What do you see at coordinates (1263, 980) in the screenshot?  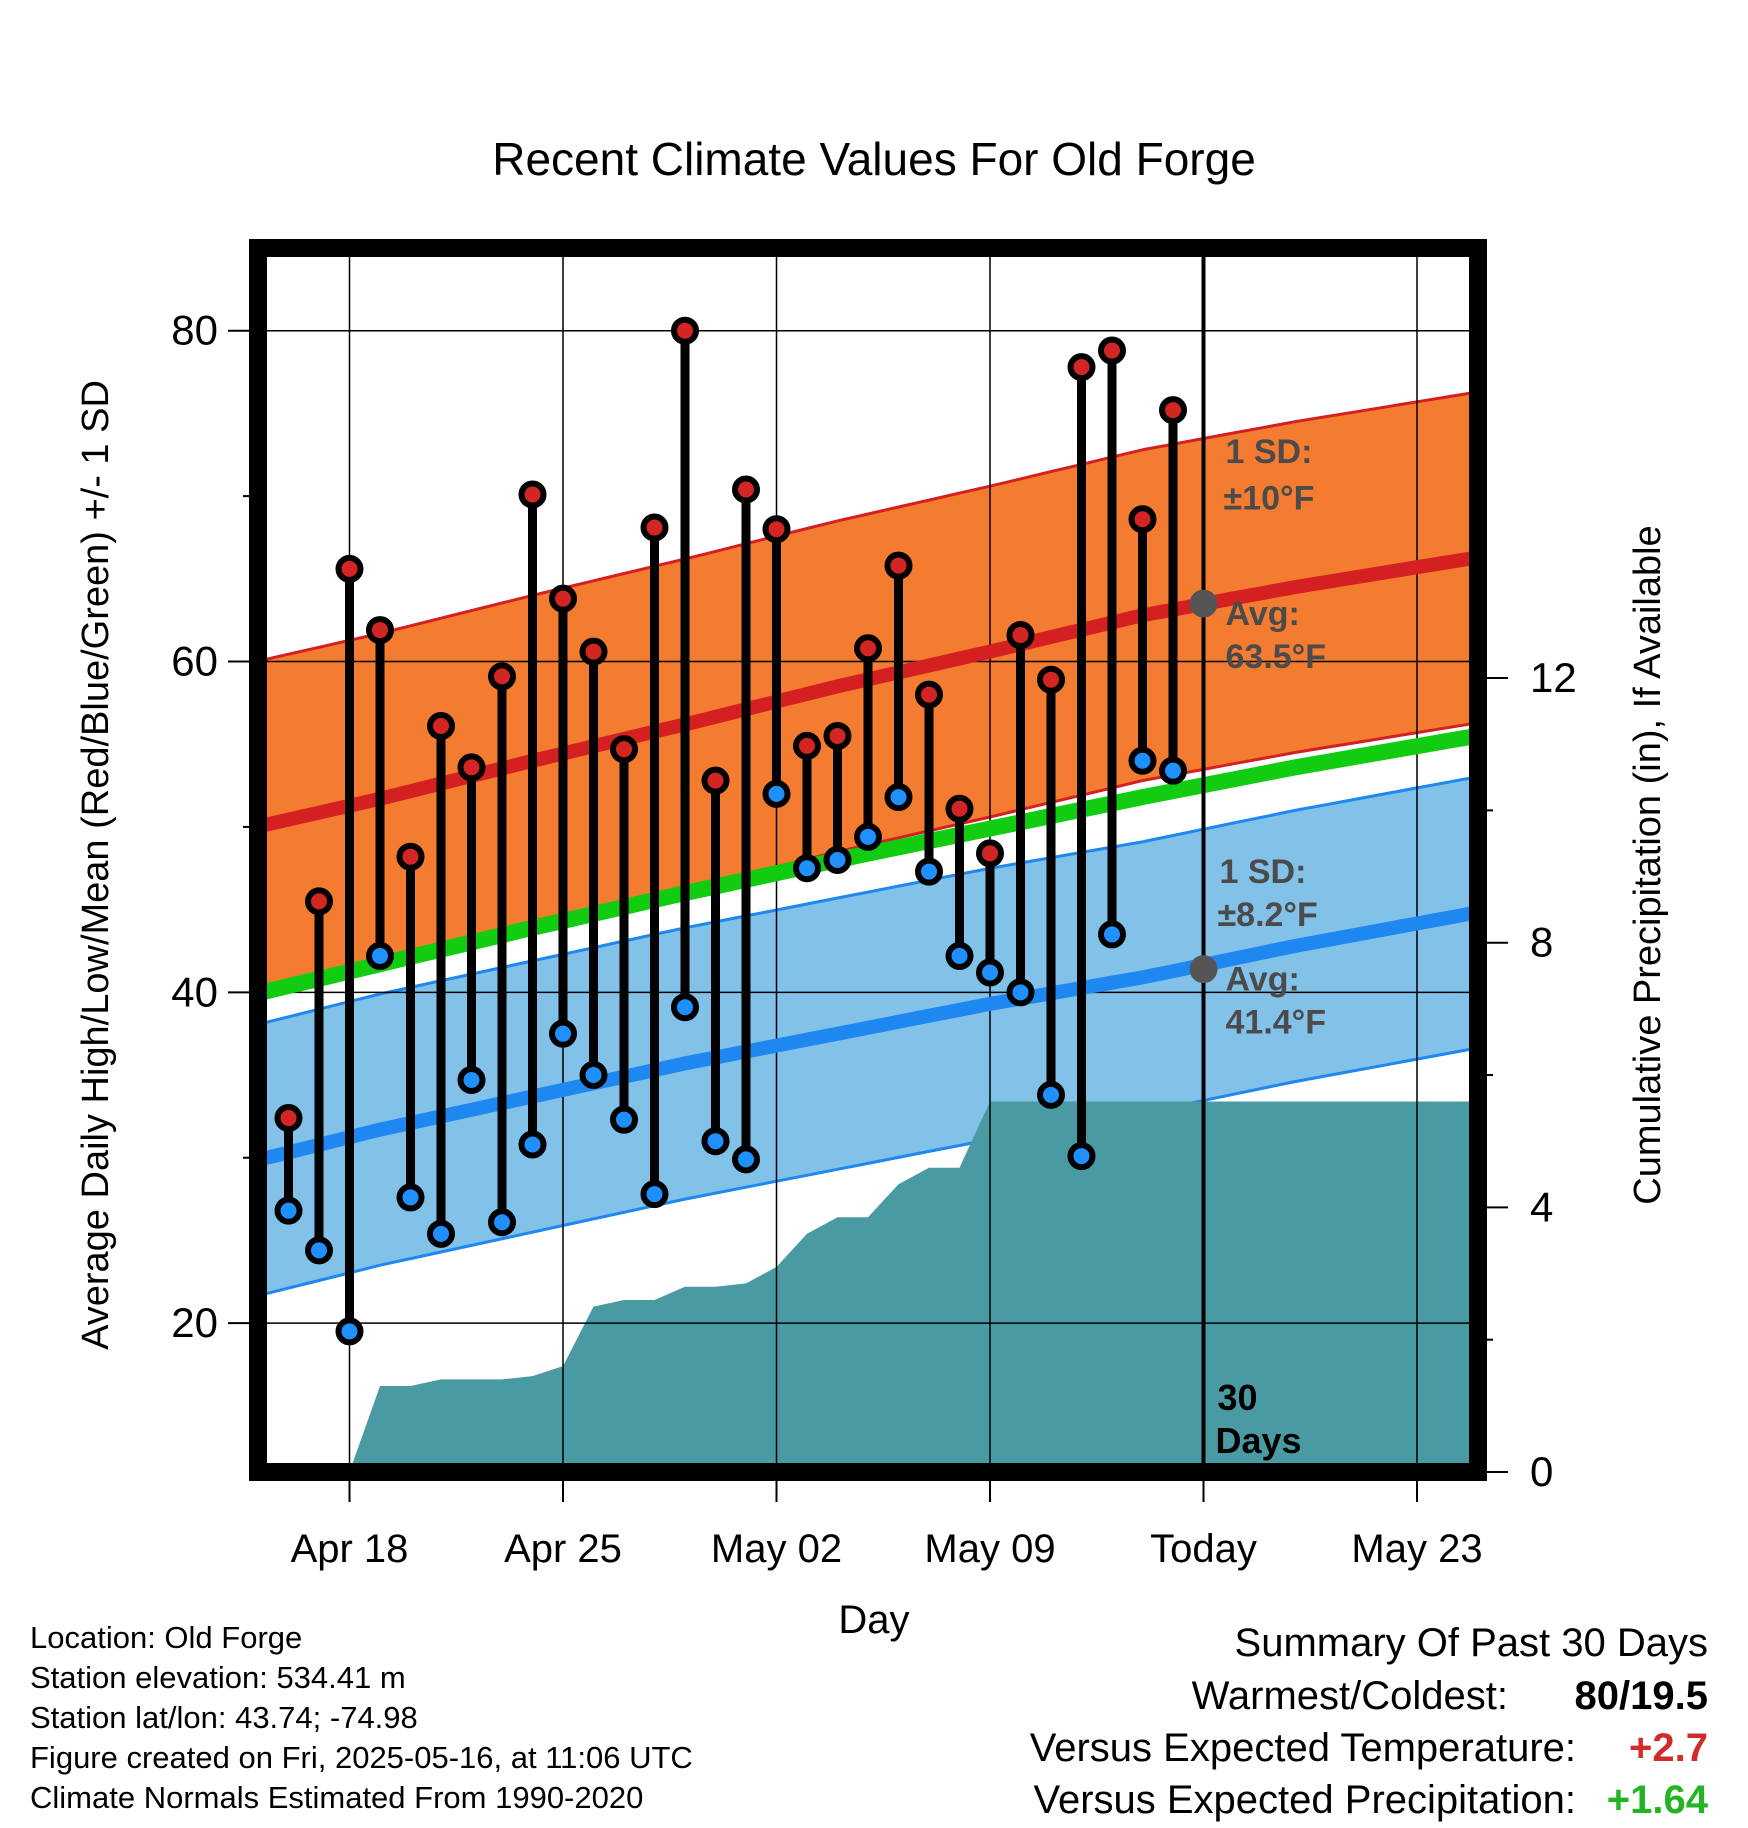 I see `low-avg-label: Avg:` at bounding box center [1263, 980].